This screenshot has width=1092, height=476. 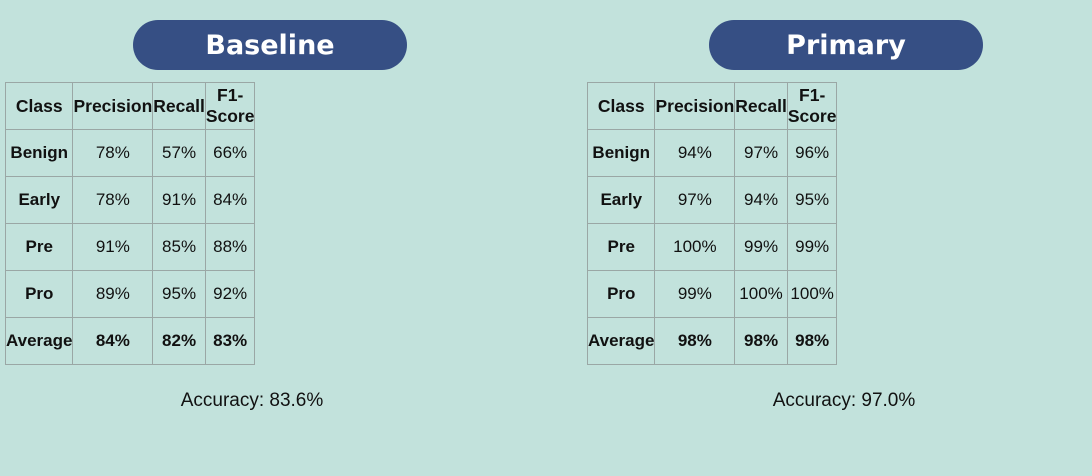 What do you see at coordinates (230, 341) in the screenshot?
I see `f1-cell: 83%` at bounding box center [230, 341].